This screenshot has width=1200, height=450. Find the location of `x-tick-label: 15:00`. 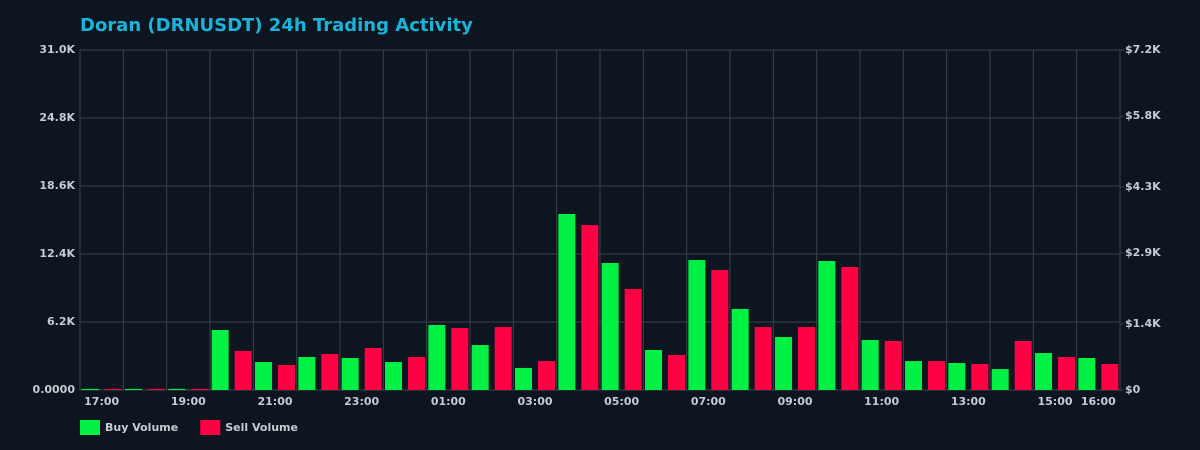

x-tick-label: 15:00 is located at coordinates (1054, 401).